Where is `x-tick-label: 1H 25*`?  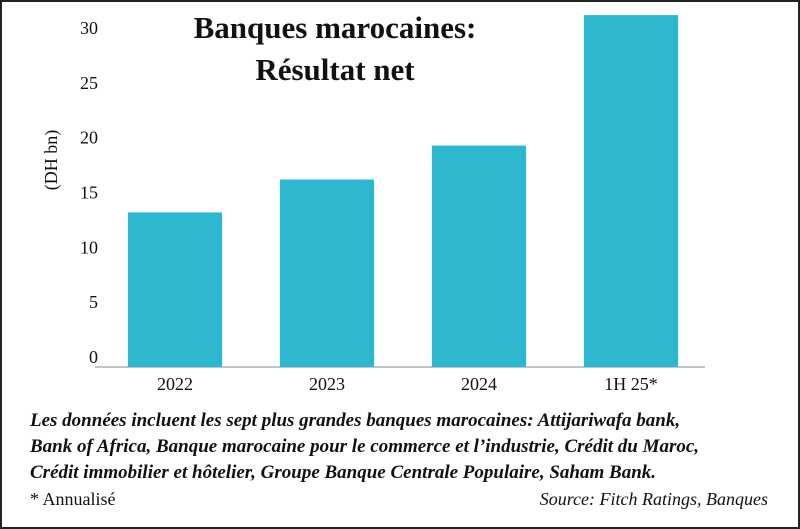 x-tick-label: 1H 25* is located at coordinates (631, 384).